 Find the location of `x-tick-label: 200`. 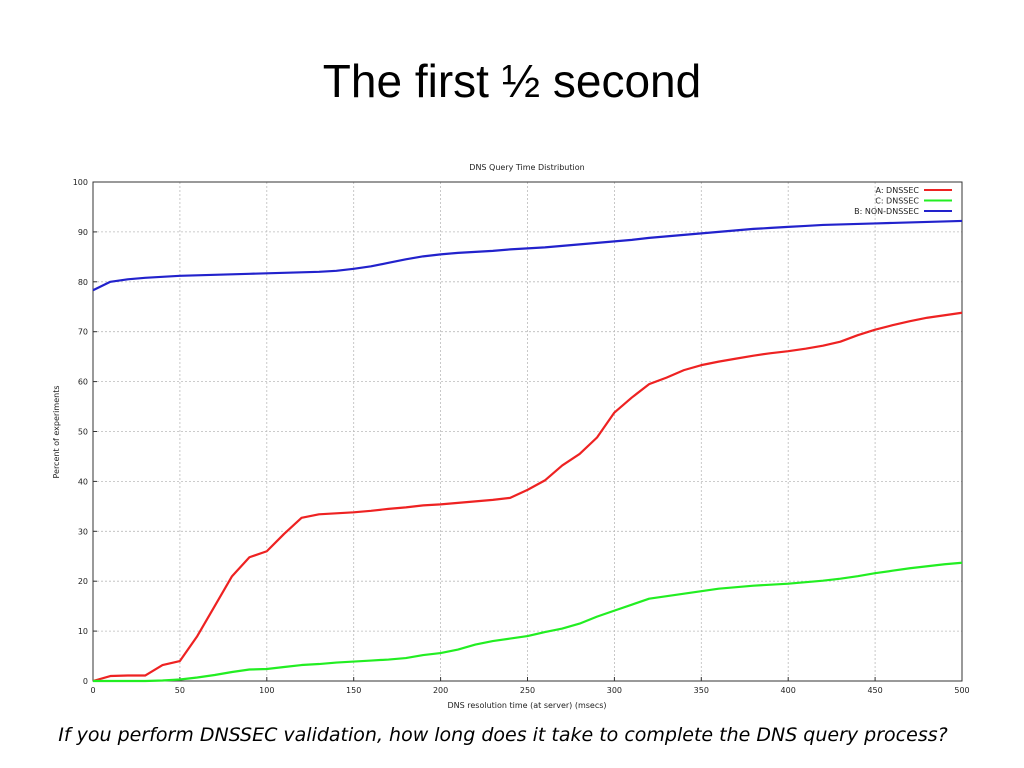

x-tick-label: 200 is located at coordinates (440, 690).